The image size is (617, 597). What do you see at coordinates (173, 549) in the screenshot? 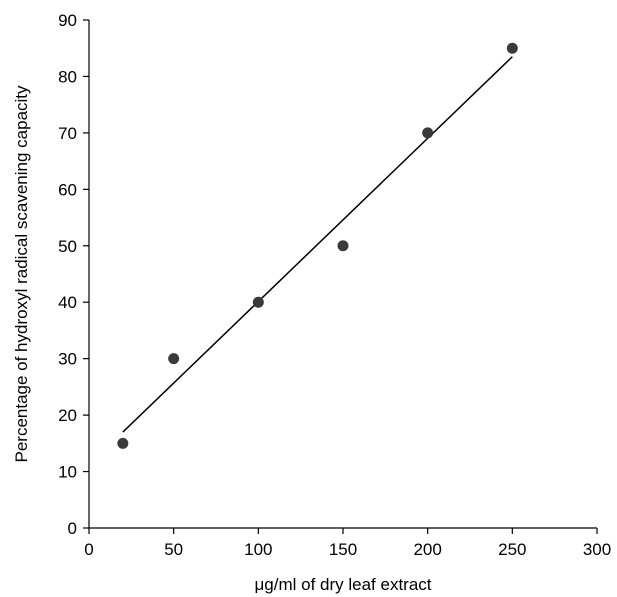
I see `x-tick-label-50: 50` at bounding box center [173, 549].